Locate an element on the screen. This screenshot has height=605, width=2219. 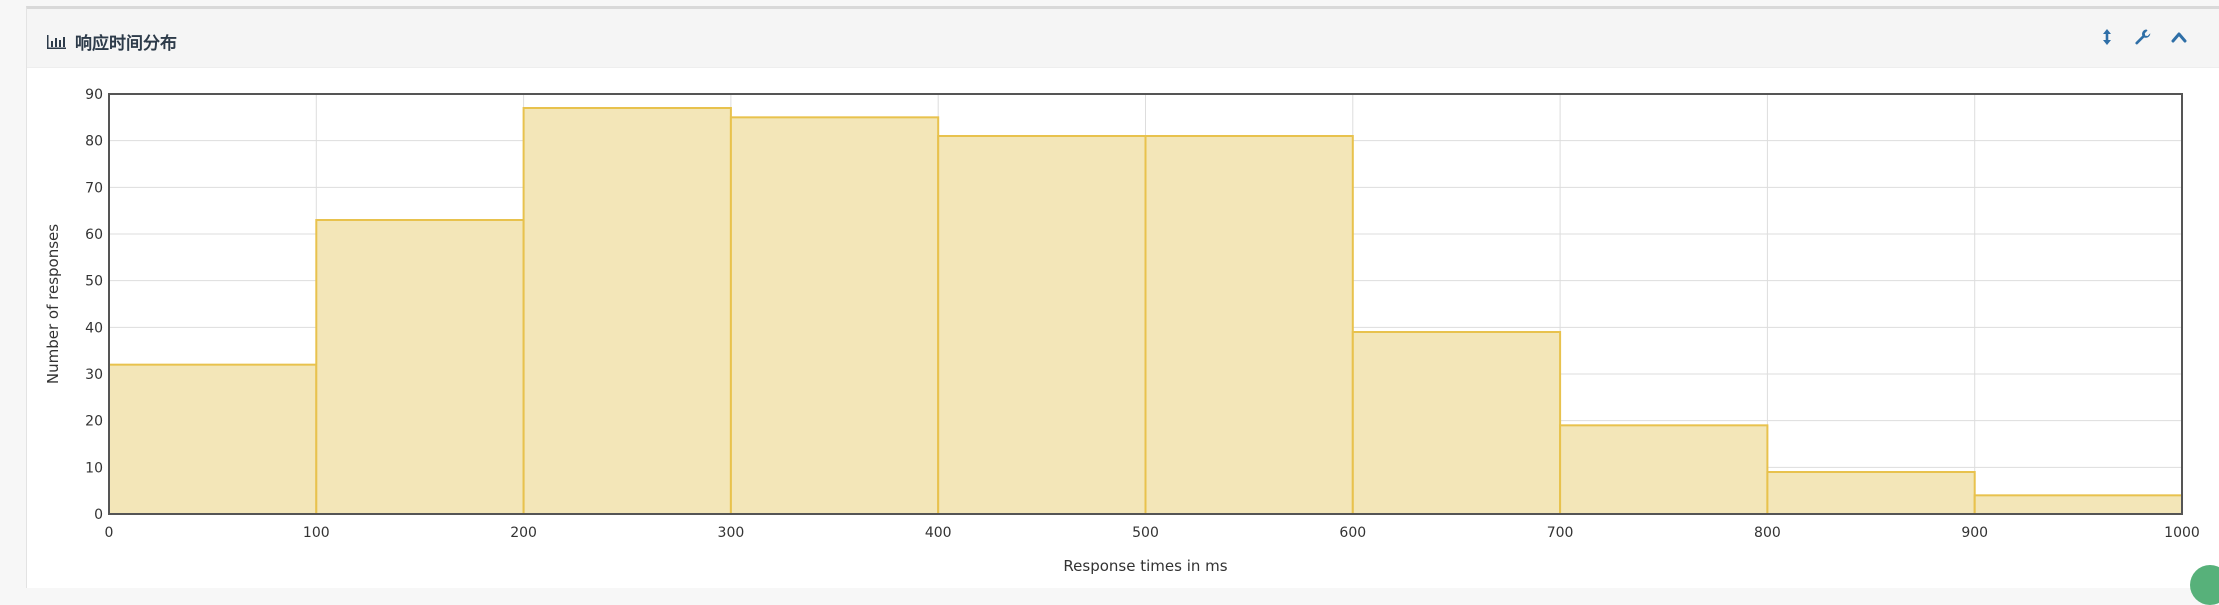
floating-action-button is located at coordinates (2204, 585).